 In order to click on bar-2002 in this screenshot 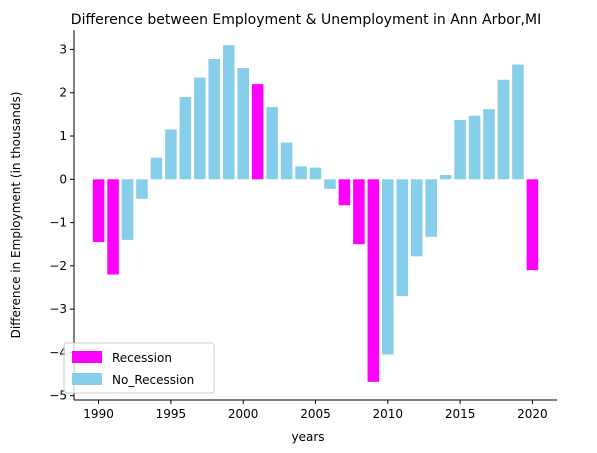, I will do `click(272, 143)`.